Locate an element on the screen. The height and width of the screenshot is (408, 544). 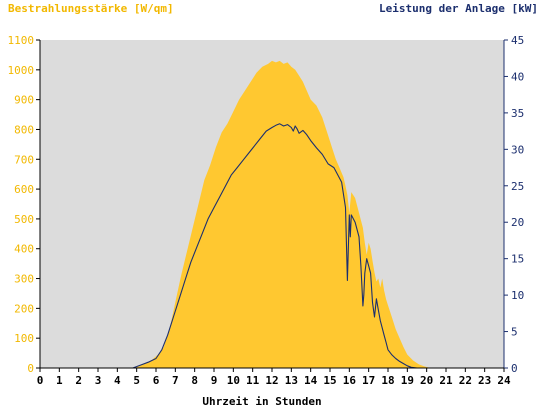
x-tick-label: 3 is located at coordinates (98, 380).